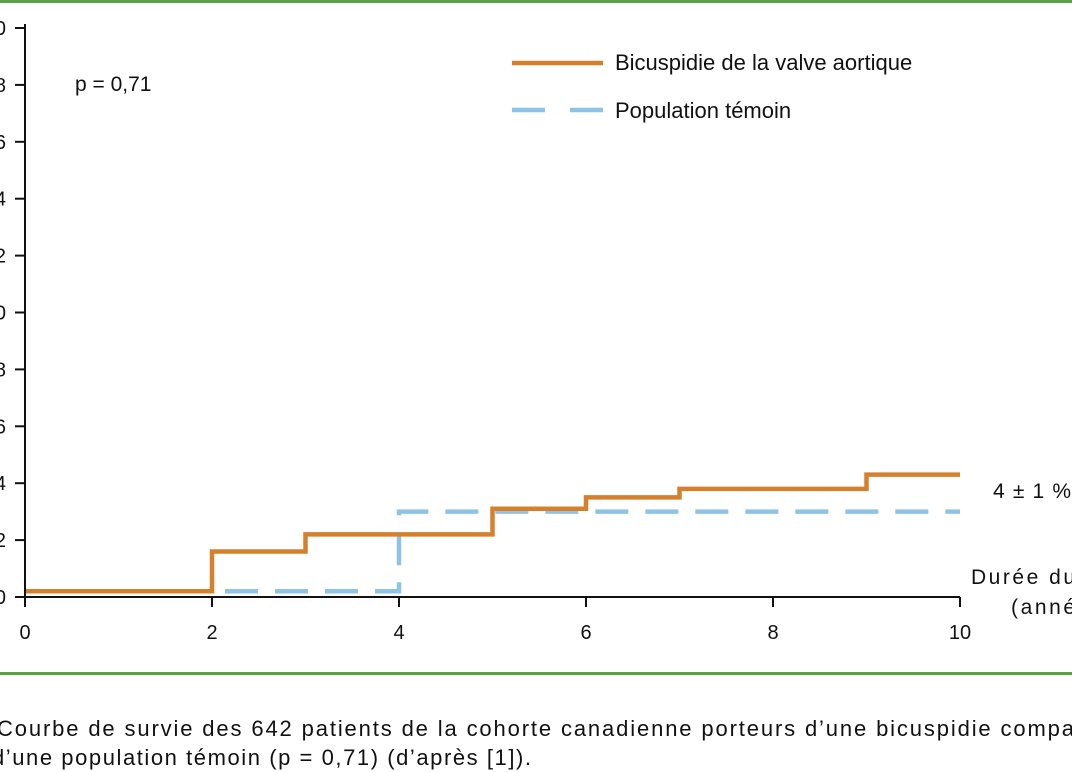 The height and width of the screenshot is (772, 1072). Describe the element at coordinates (113, 84) in the screenshot. I see `p-value-annotation: p = 0,71` at that location.